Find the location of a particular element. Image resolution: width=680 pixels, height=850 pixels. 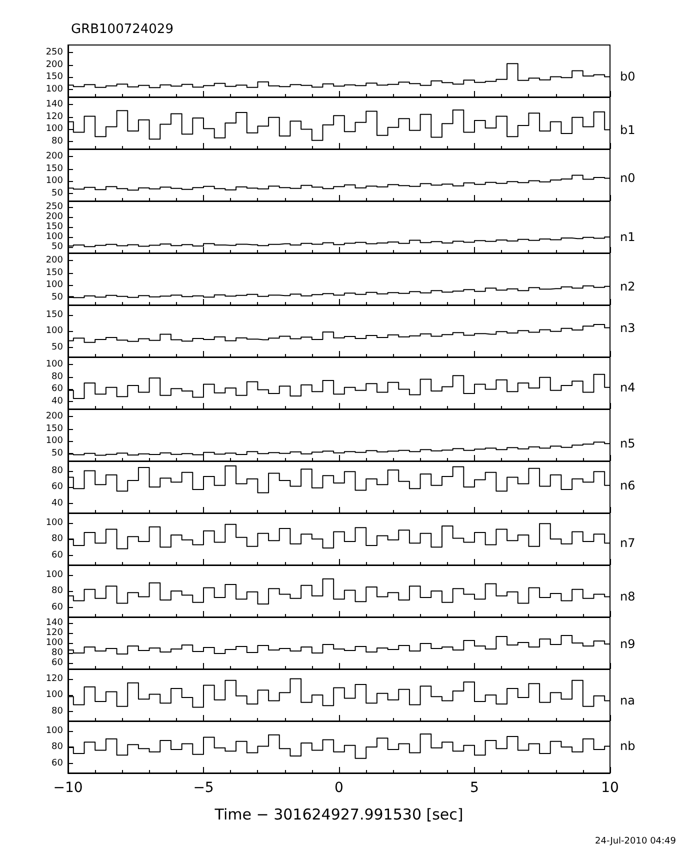

series-label: n3 is located at coordinates (628, 327).